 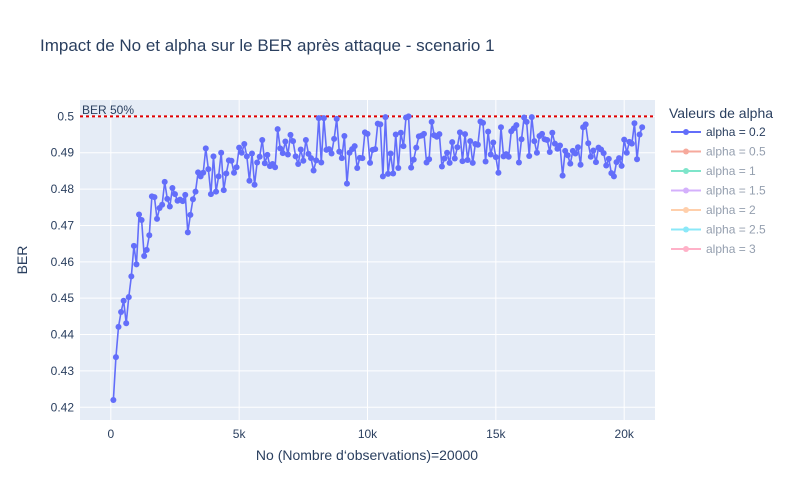 What do you see at coordinates (713, 249) in the screenshot?
I see `legend-item: alpha = 3` at bounding box center [713, 249].